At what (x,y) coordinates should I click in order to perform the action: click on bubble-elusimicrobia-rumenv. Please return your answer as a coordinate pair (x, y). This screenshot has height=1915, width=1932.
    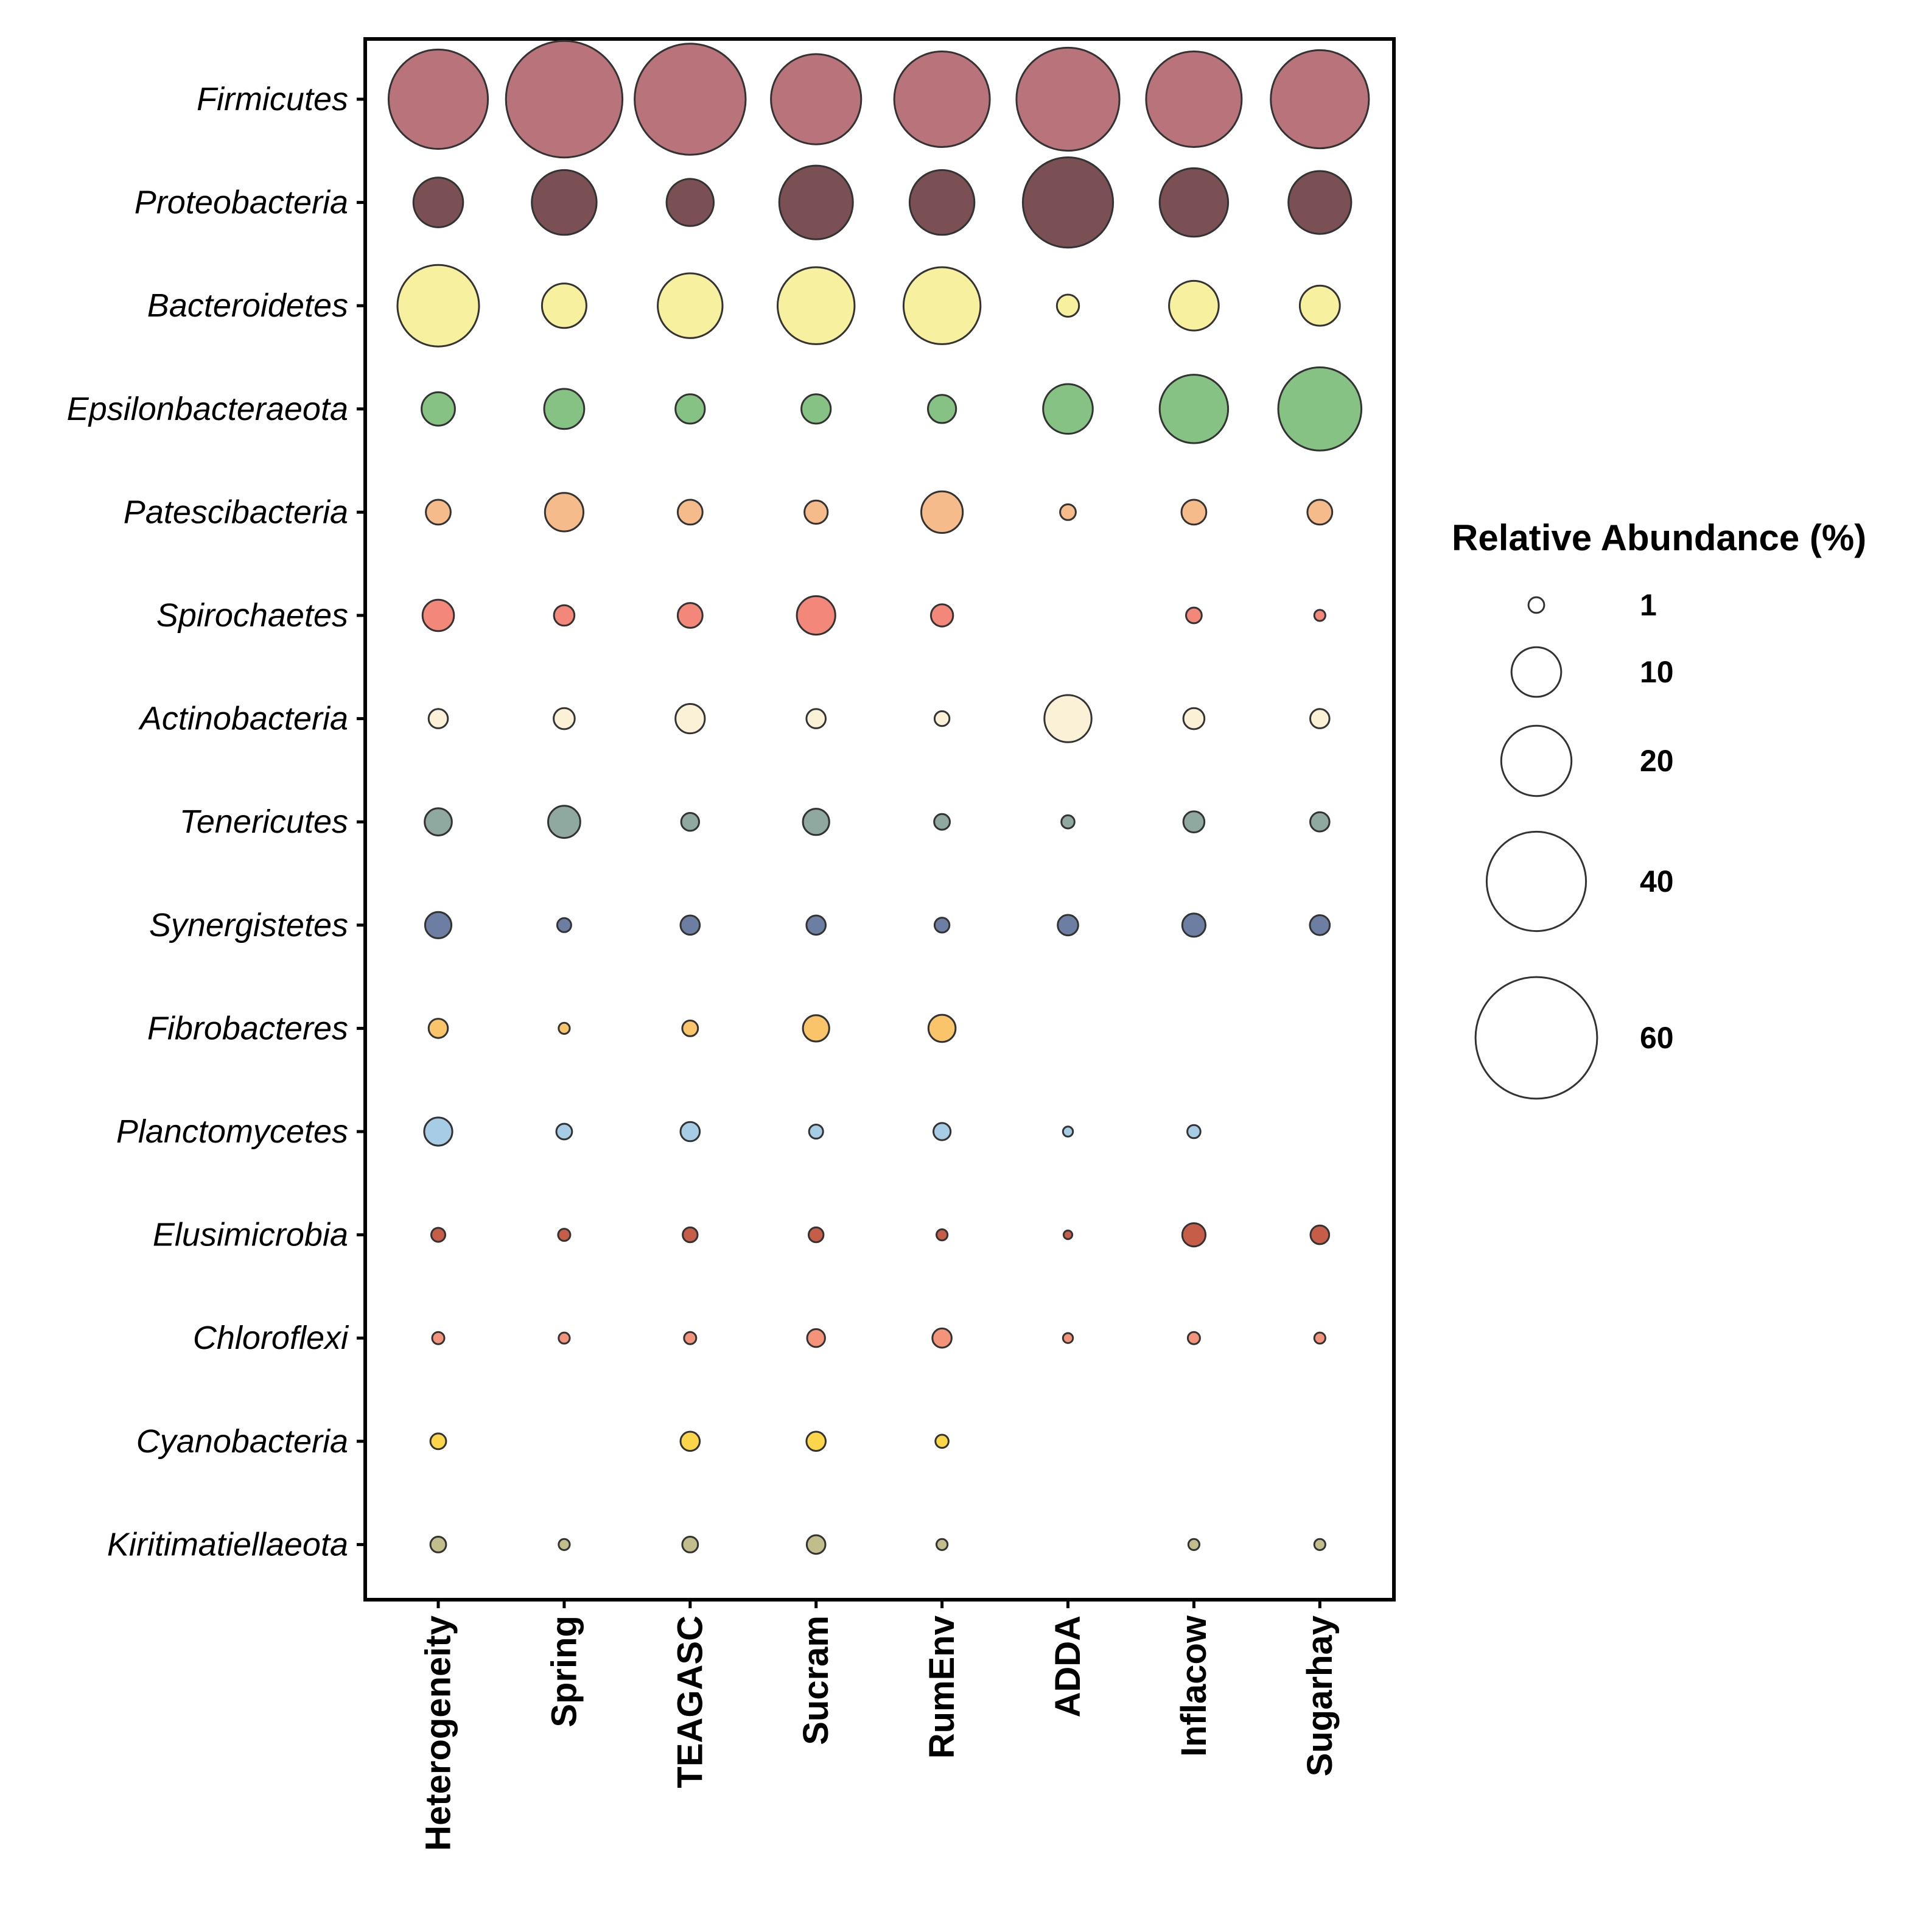
    Looking at the image, I should click on (942, 1235).